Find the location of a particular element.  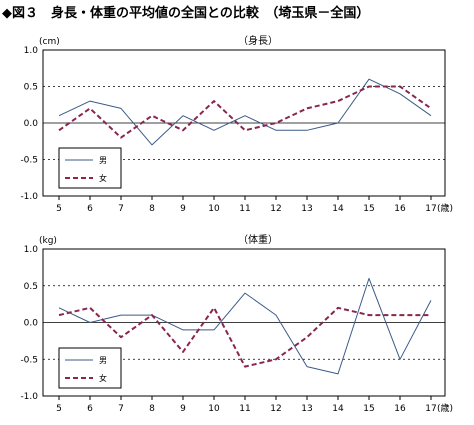

series-line-male is located at coordinates (245, 112).